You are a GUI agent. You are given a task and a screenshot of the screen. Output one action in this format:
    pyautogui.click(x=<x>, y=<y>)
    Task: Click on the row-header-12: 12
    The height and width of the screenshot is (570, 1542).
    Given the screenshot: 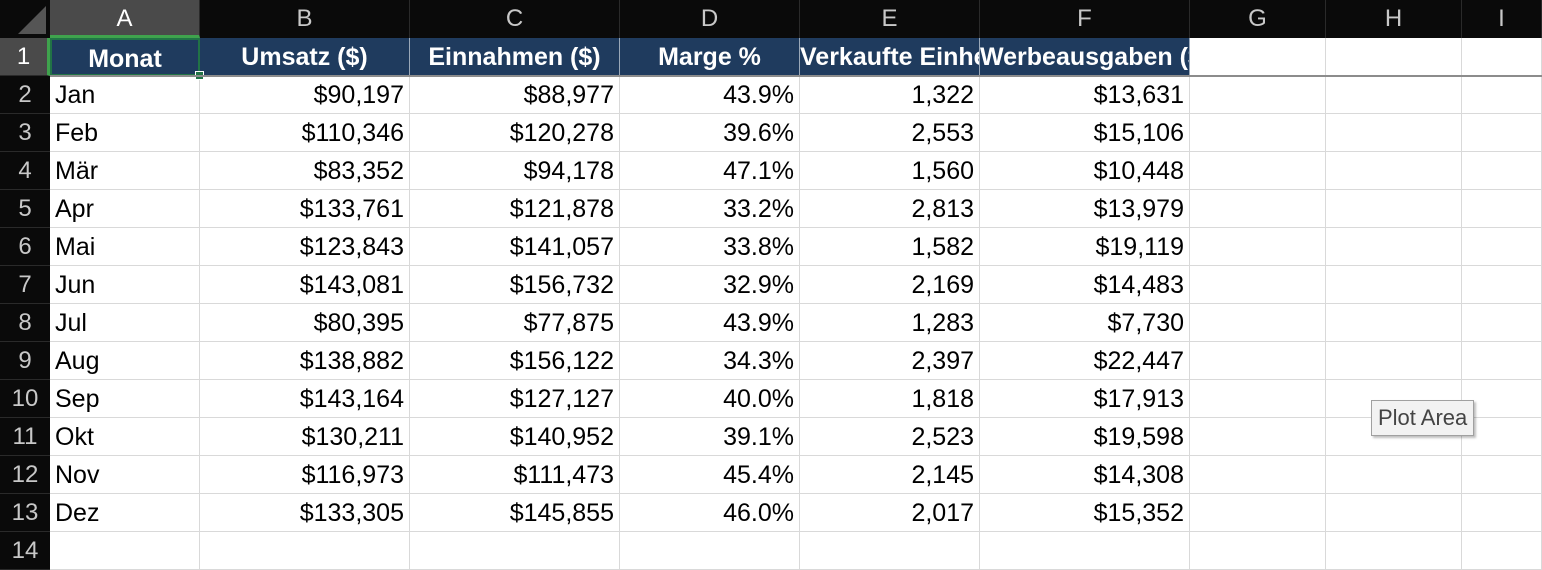 What is the action you would take?
    pyautogui.click(x=25, y=475)
    